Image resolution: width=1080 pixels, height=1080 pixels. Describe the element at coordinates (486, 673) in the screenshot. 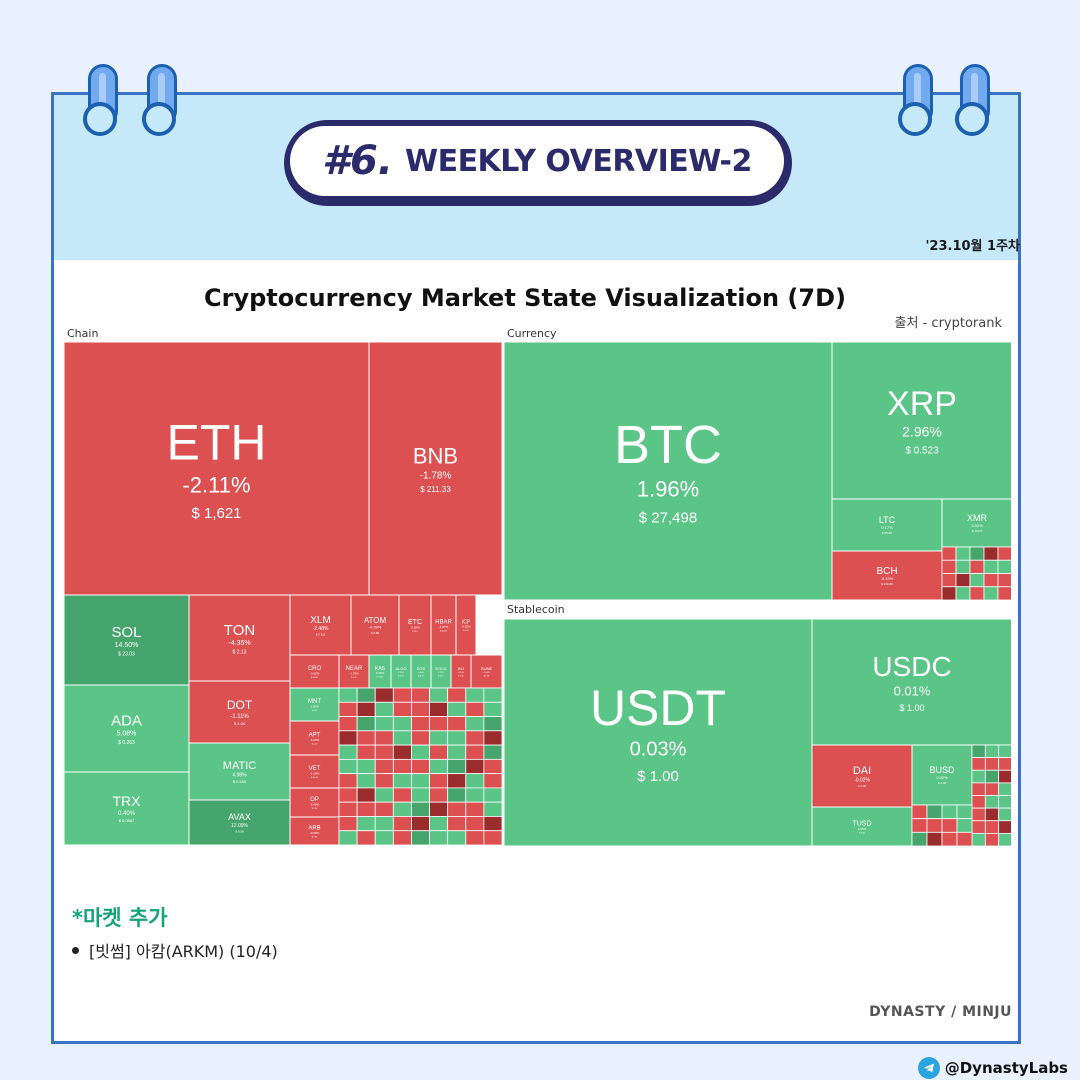

I see `treemap-change: -1.40%` at that location.